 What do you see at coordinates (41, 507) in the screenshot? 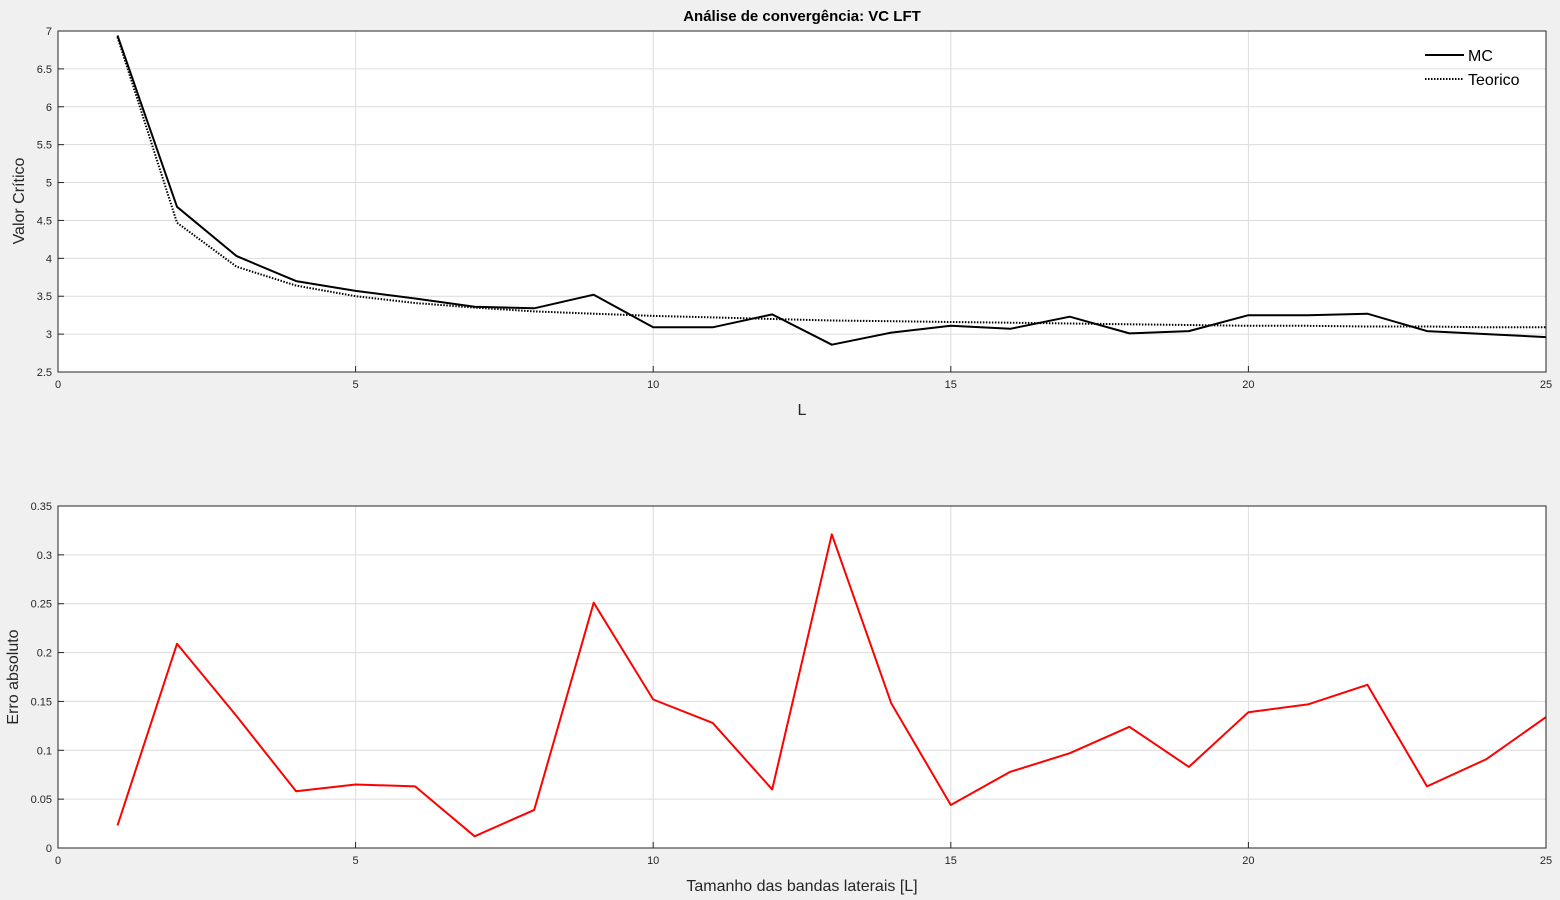
I see `y-tick-label: 0.35` at bounding box center [41, 507].